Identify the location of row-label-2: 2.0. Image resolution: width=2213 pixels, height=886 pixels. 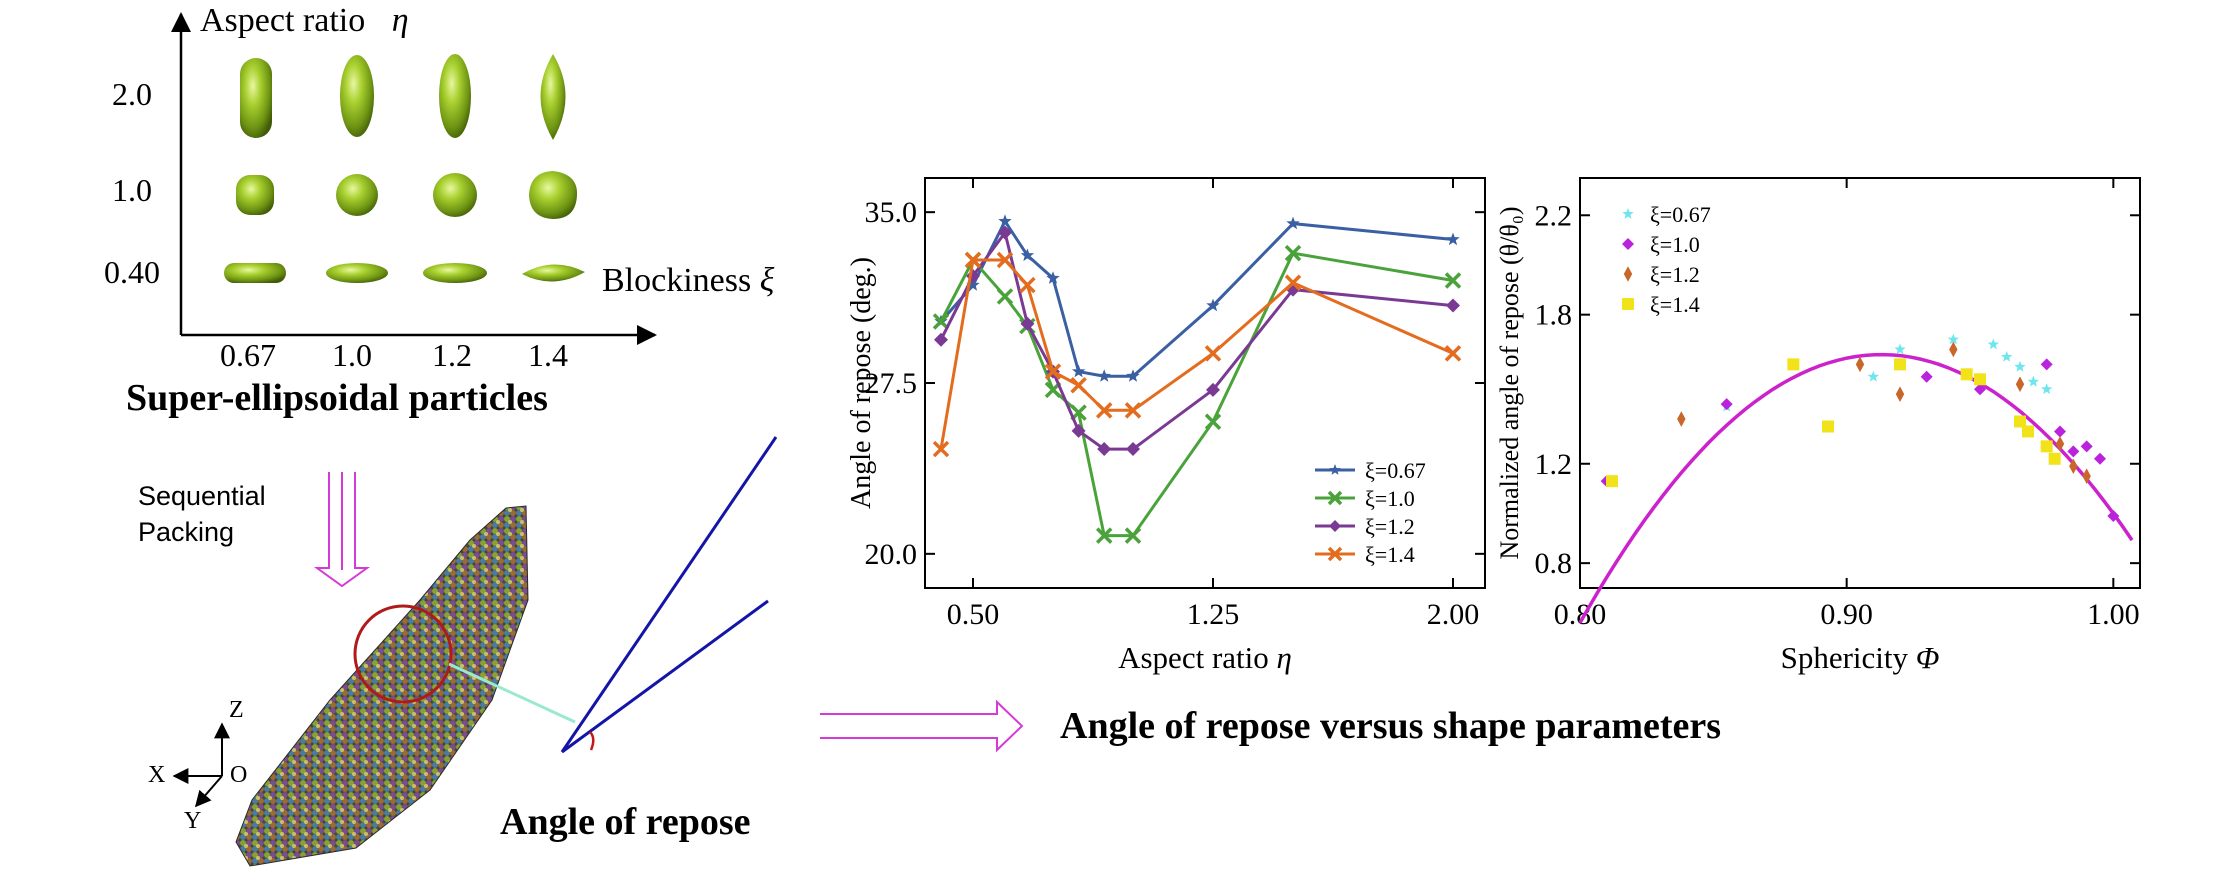
(132, 94).